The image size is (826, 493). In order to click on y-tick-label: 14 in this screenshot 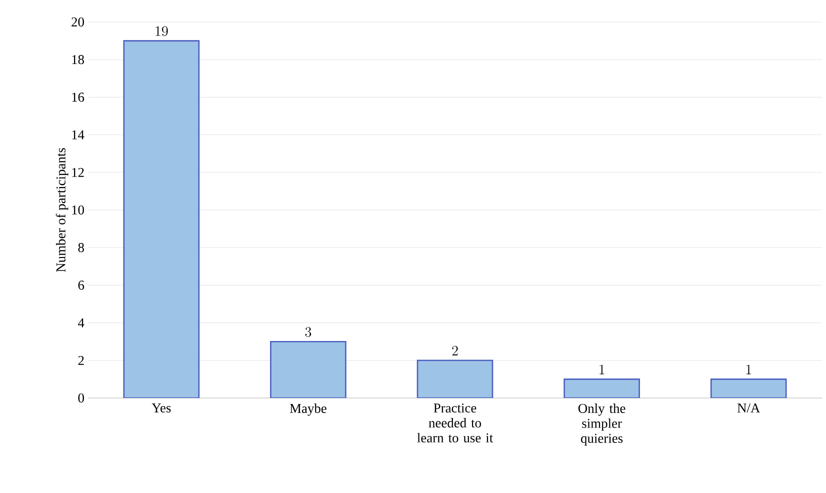, I will do `click(78, 135)`.